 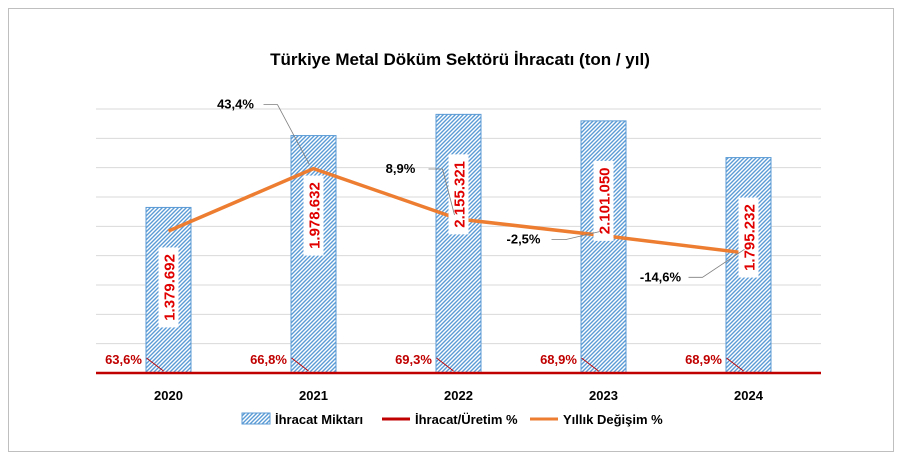 I want to click on change-label: -14,6%, so click(x=661, y=276).